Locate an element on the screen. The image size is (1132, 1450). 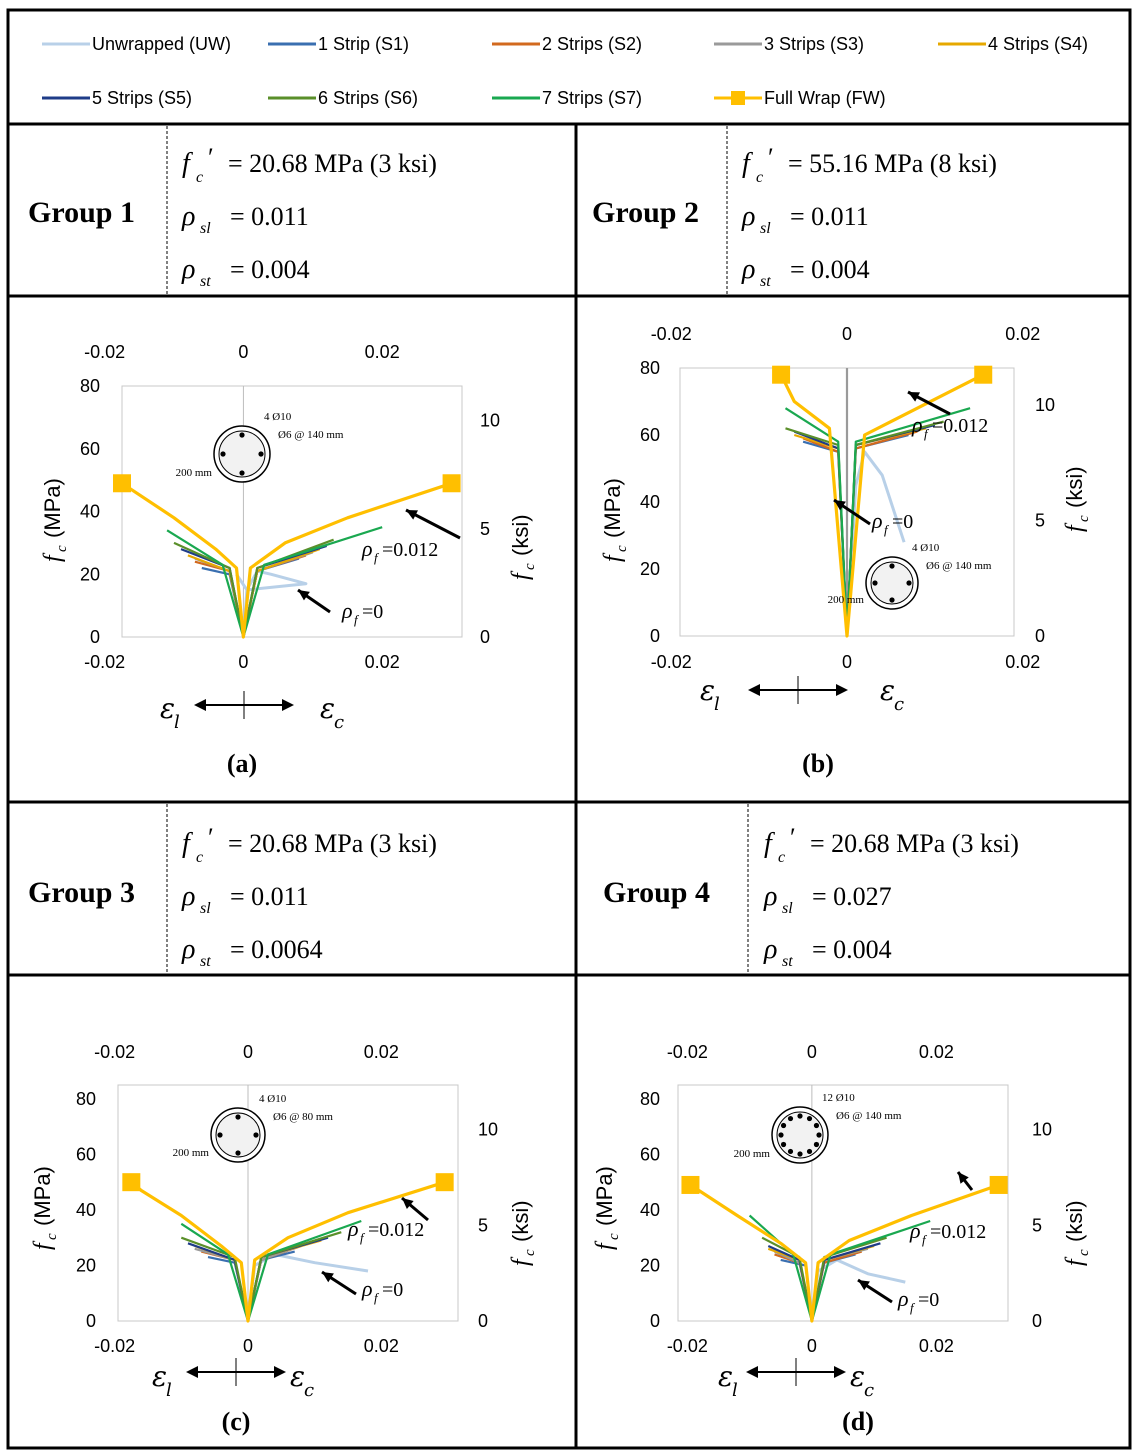
fc-prime: ′ is located at coordinates (793, 837).